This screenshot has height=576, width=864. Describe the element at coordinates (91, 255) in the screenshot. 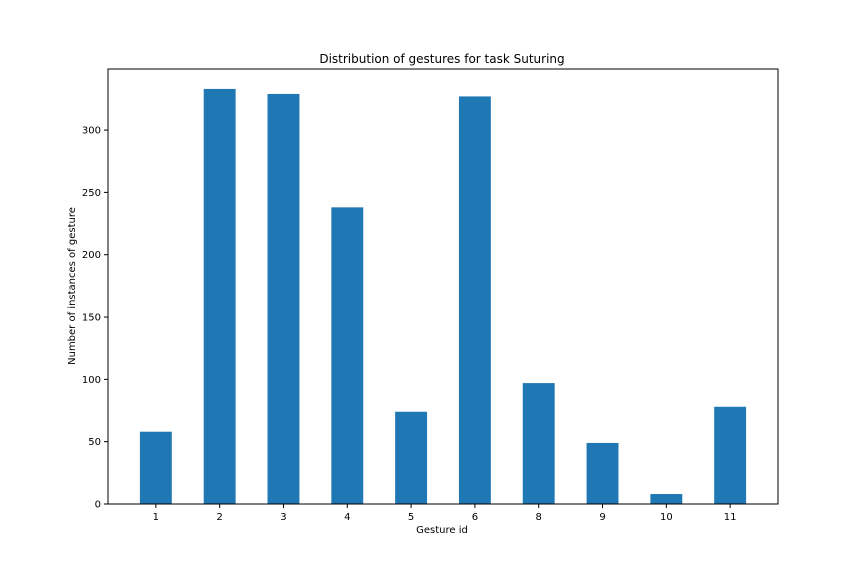

I see `y-tick-label: 200` at that location.